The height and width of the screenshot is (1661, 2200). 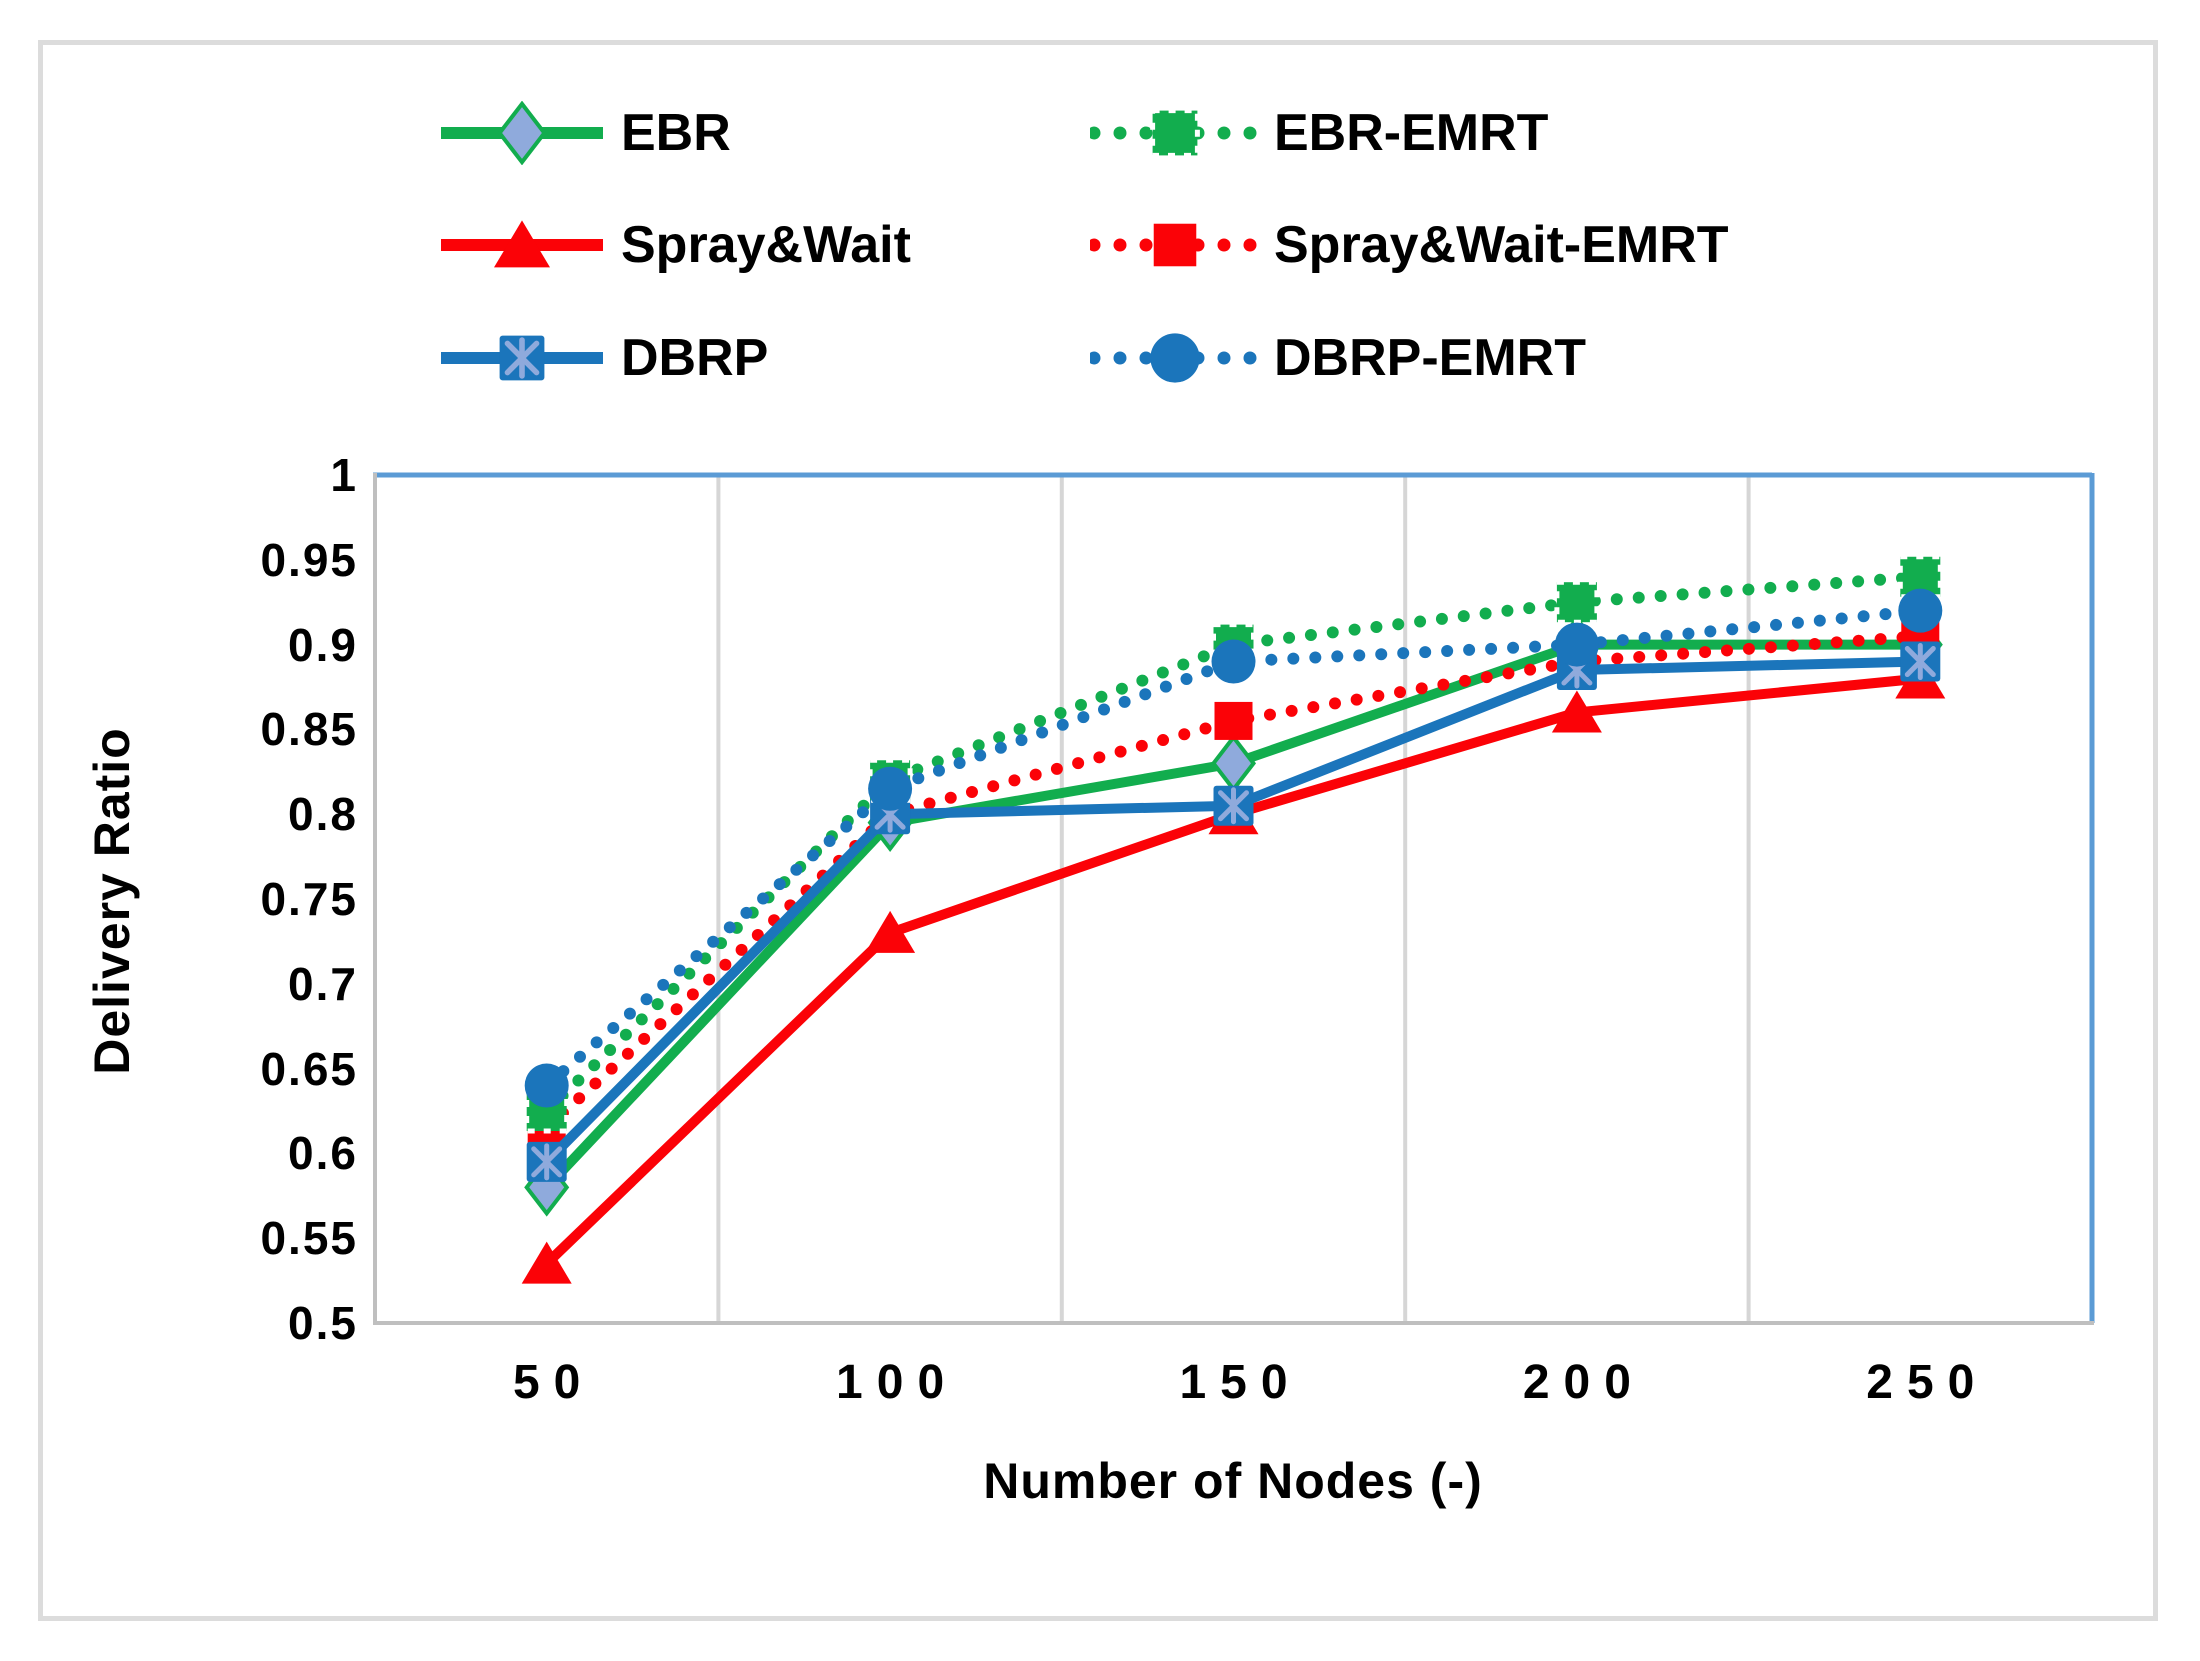 I want to click on x-tick-label: 100, so click(x=897, y=1382).